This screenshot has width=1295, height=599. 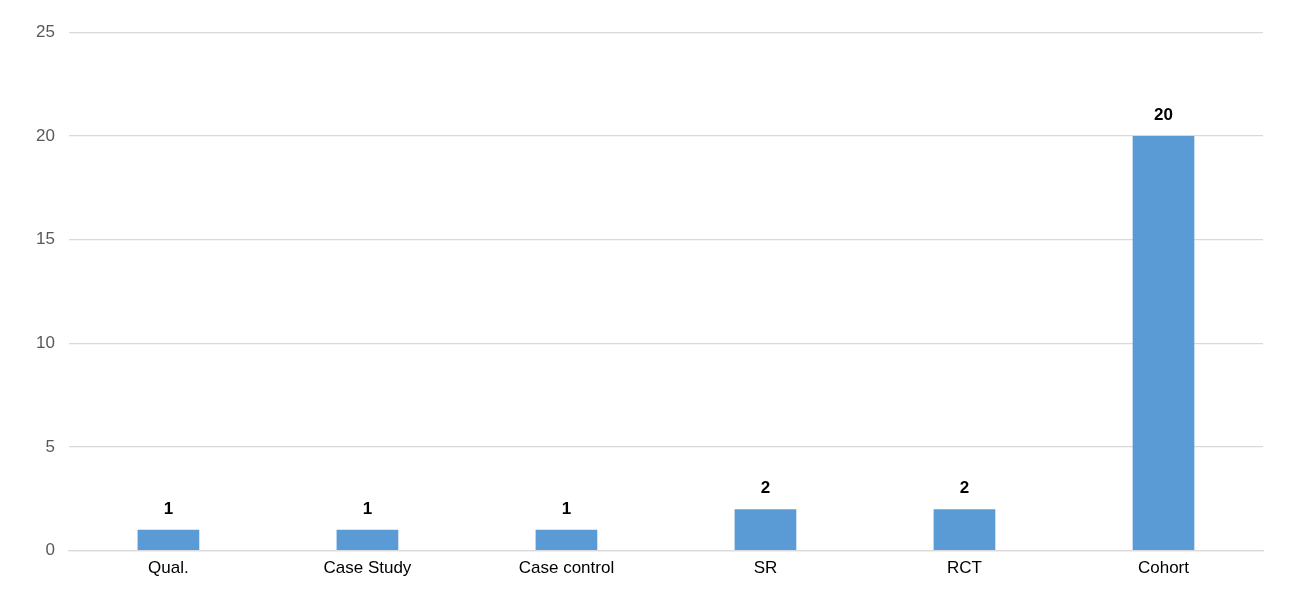 I want to click on x-tick-label: RCT, so click(x=964, y=568).